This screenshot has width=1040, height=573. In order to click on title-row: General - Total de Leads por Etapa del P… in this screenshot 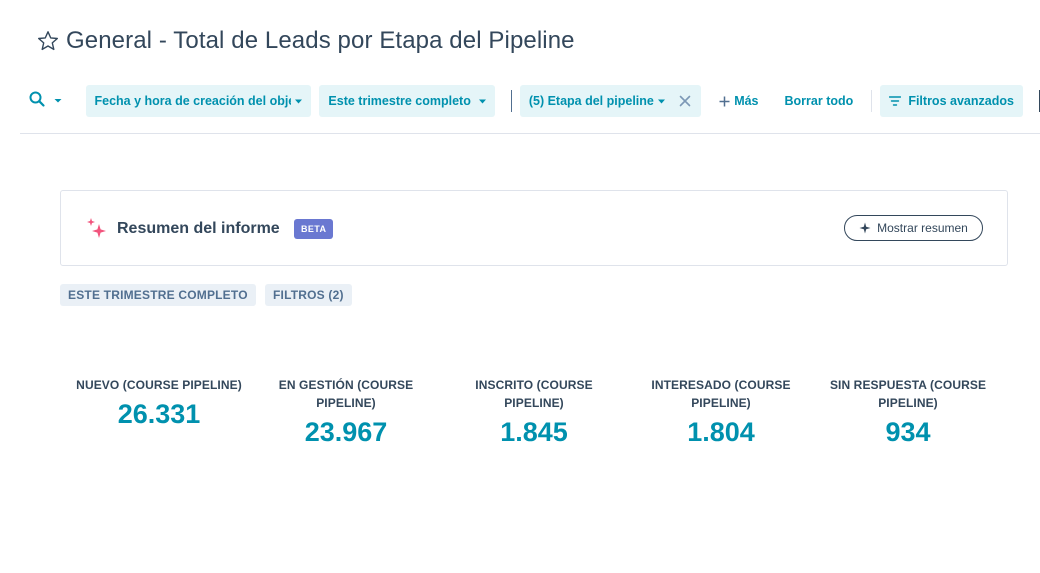, I will do `click(305, 41)`.